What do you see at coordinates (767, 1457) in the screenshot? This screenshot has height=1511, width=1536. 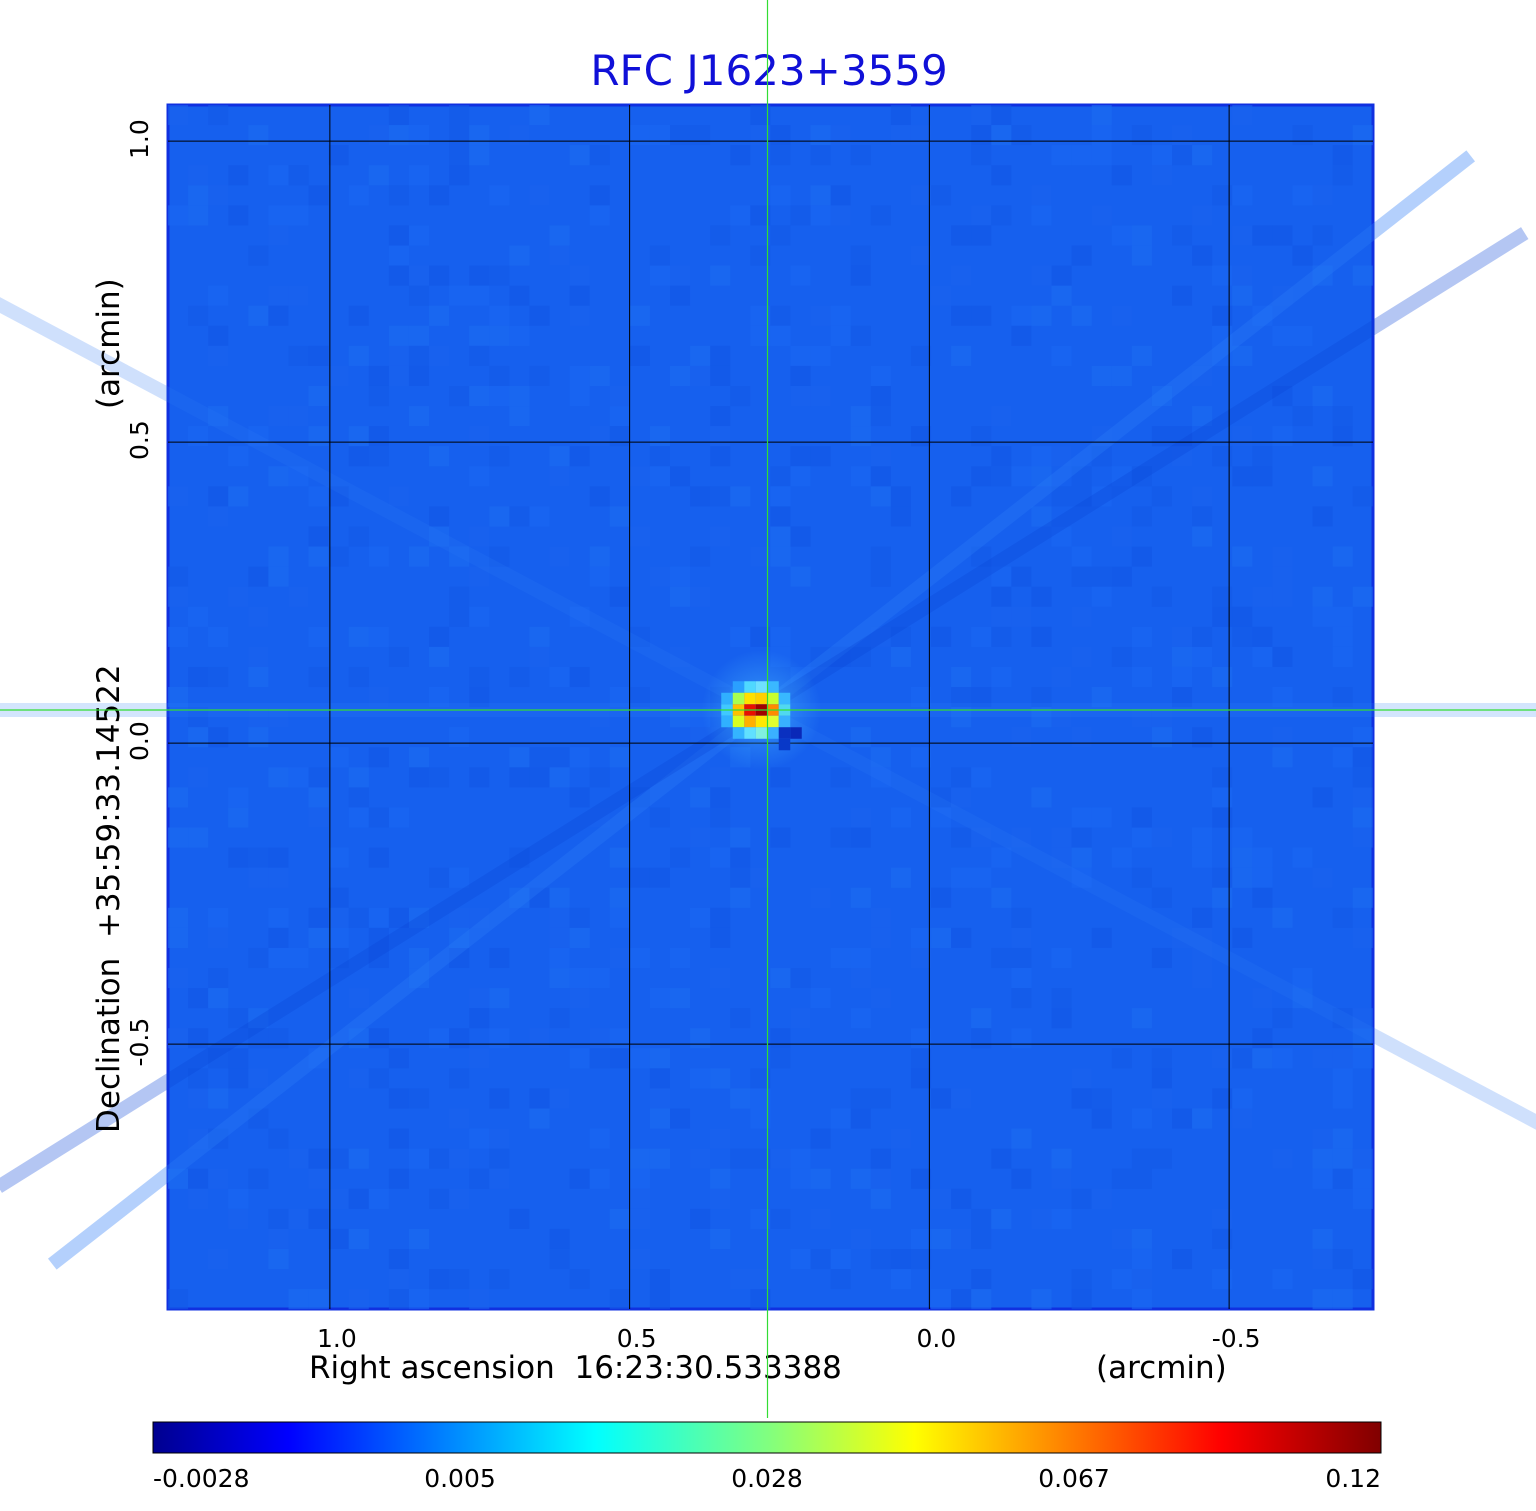 I see `colorbar: -0.0028 0.005 0.028 0.067 0.12` at bounding box center [767, 1457].